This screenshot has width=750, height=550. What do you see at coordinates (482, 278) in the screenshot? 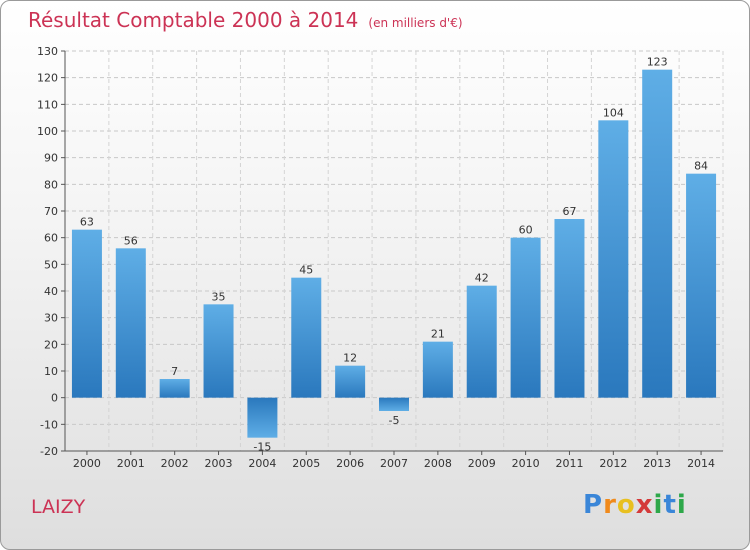
I see `value-label: 42` at bounding box center [482, 278].